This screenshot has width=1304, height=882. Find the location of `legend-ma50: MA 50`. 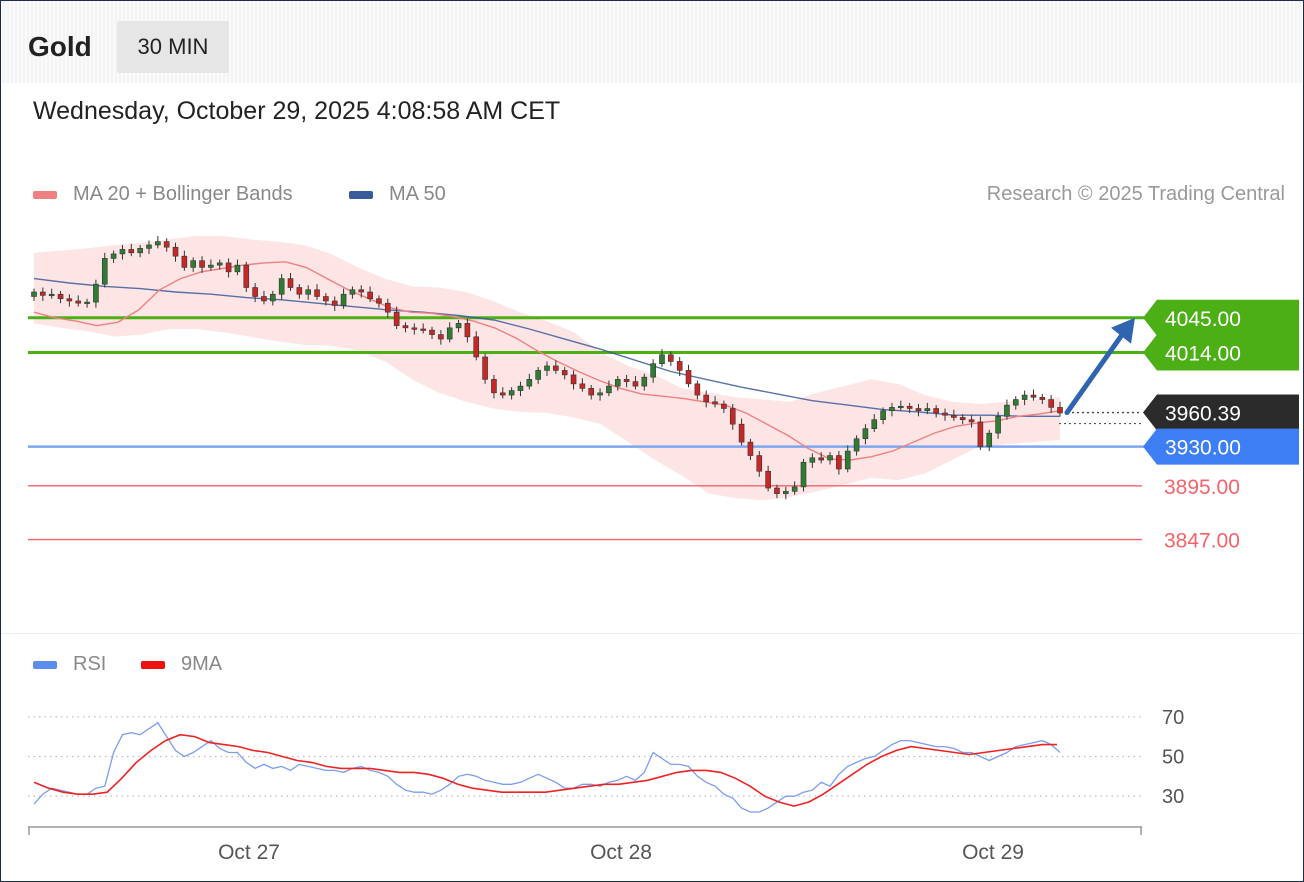

legend-ma50: MA 50 is located at coordinates (397, 194).